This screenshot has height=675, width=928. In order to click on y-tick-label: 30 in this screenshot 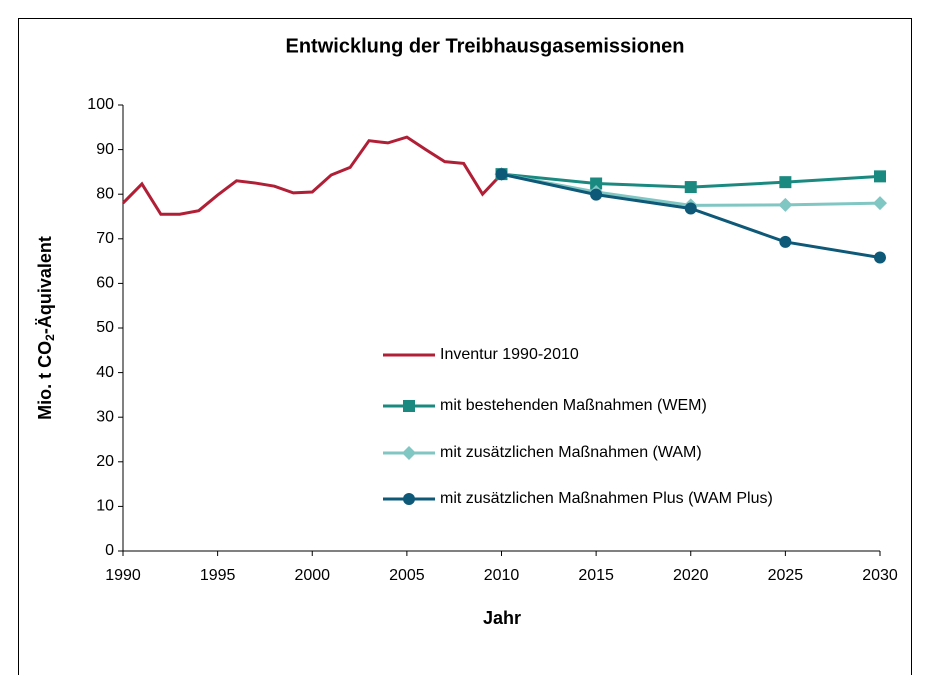, I will do `click(105, 416)`.